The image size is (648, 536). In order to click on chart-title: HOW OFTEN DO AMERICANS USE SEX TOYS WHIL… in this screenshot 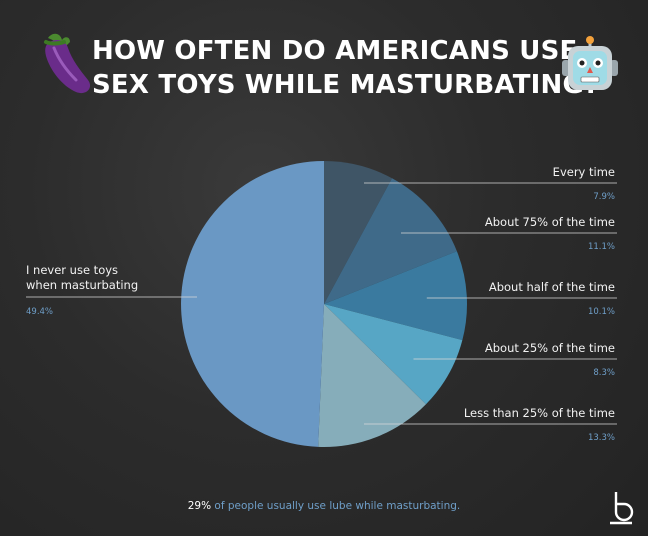, I will do `click(346, 68)`.